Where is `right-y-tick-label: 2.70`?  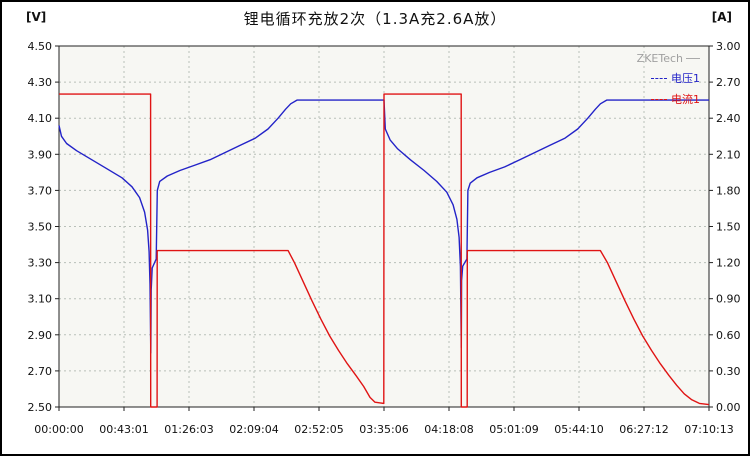
right-y-tick-label: 2.70 is located at coordinates (728, 82).